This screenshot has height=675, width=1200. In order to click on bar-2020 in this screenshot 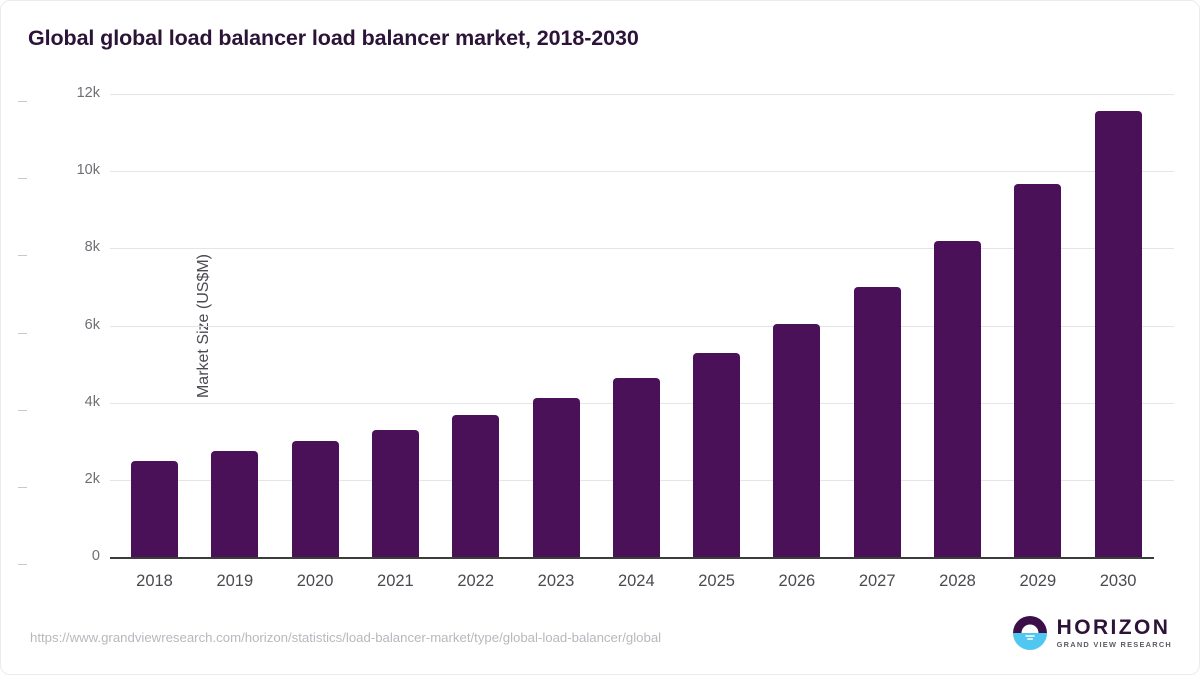, I will do `click(315, 498)`.